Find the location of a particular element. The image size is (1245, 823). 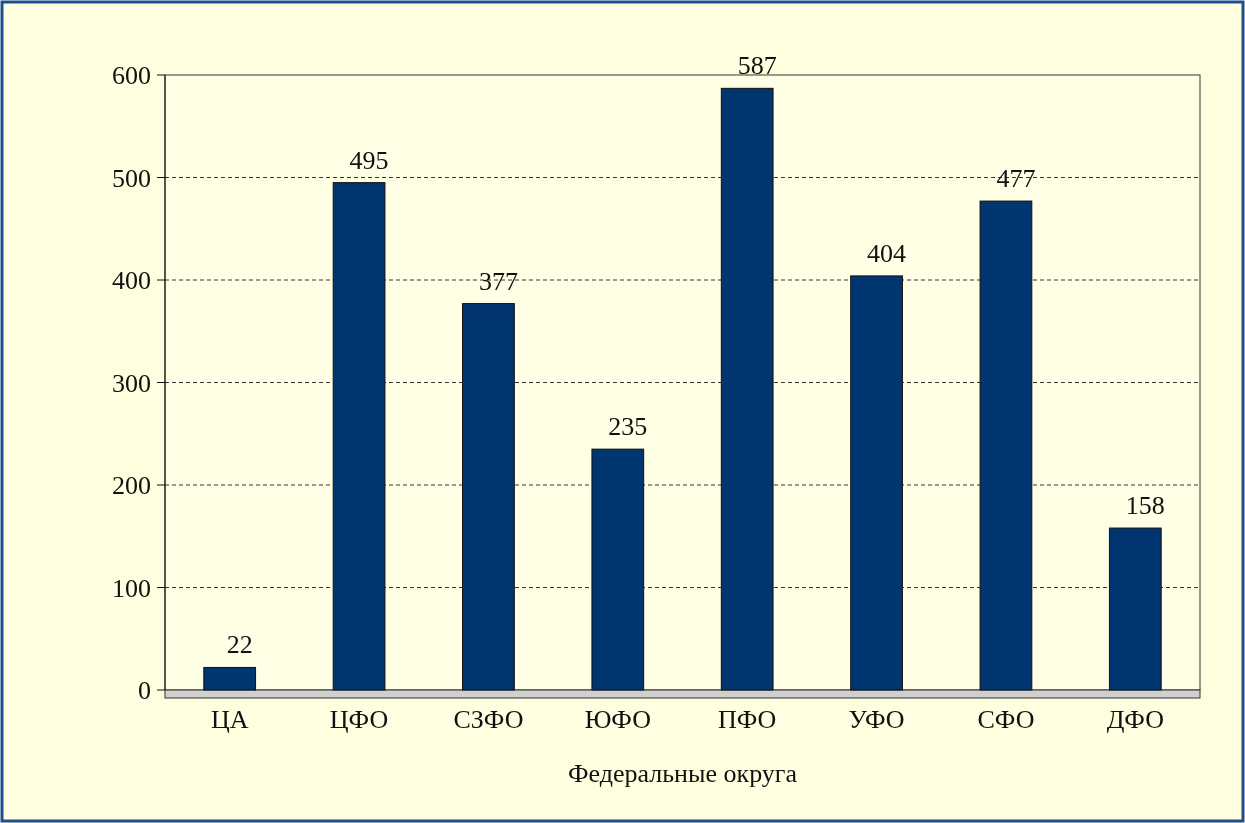

data-label: 377 is located at coordinates (498, 281).